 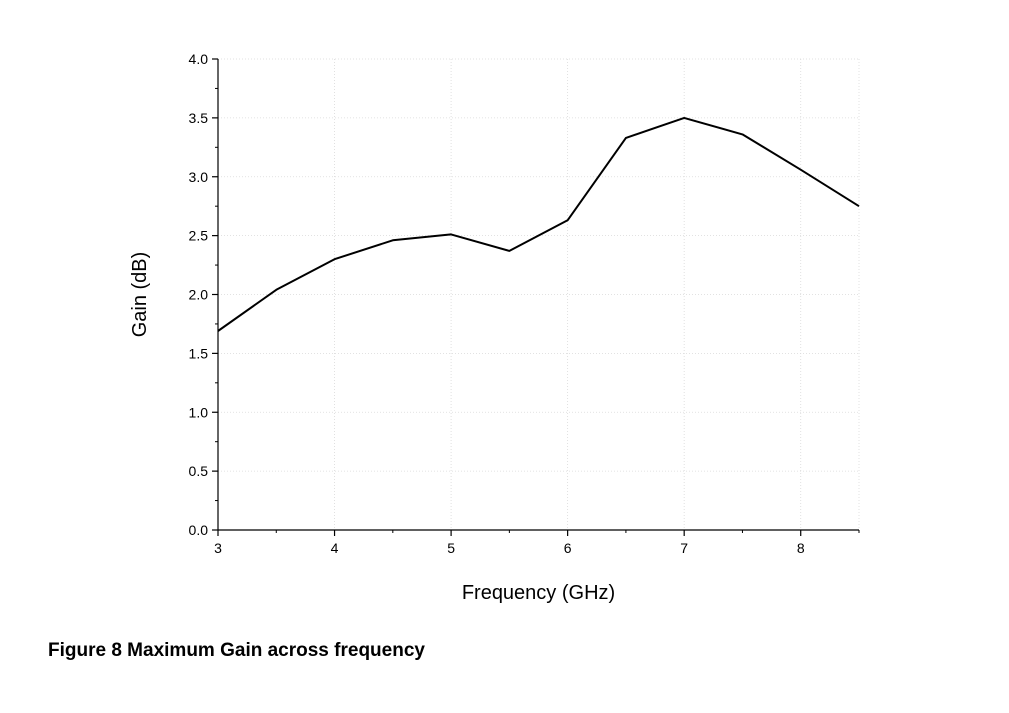 I want to click on y-tick-label: 2.0, so click(x=199, y=295).